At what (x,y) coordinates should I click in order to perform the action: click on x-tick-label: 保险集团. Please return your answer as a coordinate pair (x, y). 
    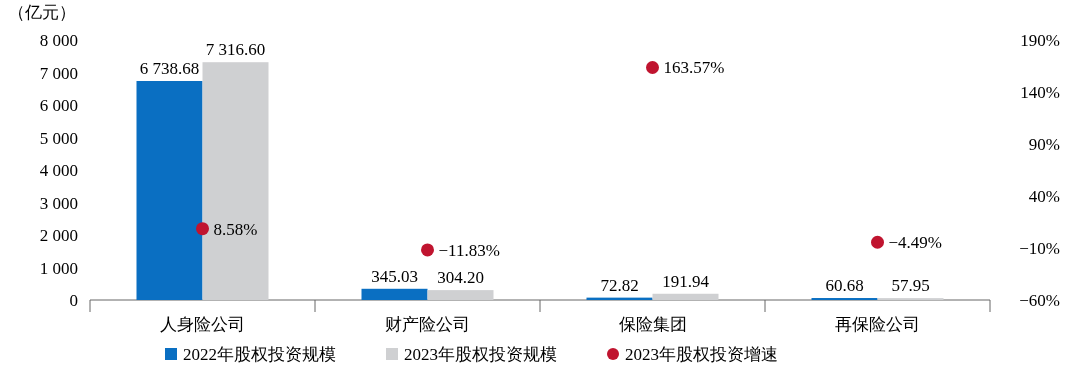
    Looking at the image, I should click on (652, 324).